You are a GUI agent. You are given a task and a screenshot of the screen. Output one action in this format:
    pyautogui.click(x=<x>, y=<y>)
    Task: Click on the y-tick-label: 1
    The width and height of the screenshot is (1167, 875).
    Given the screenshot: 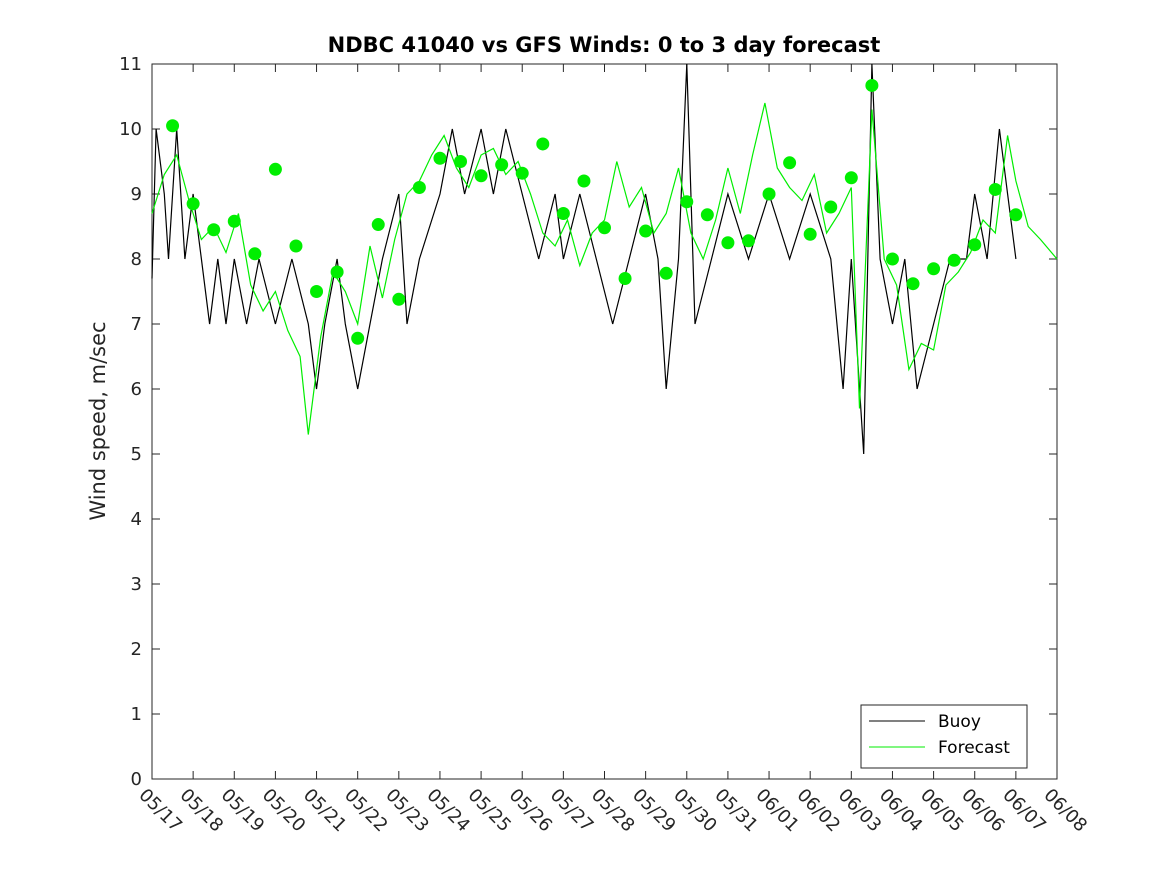 What is the action you would take?
    pyautogui.click(x=136, y=714)
    